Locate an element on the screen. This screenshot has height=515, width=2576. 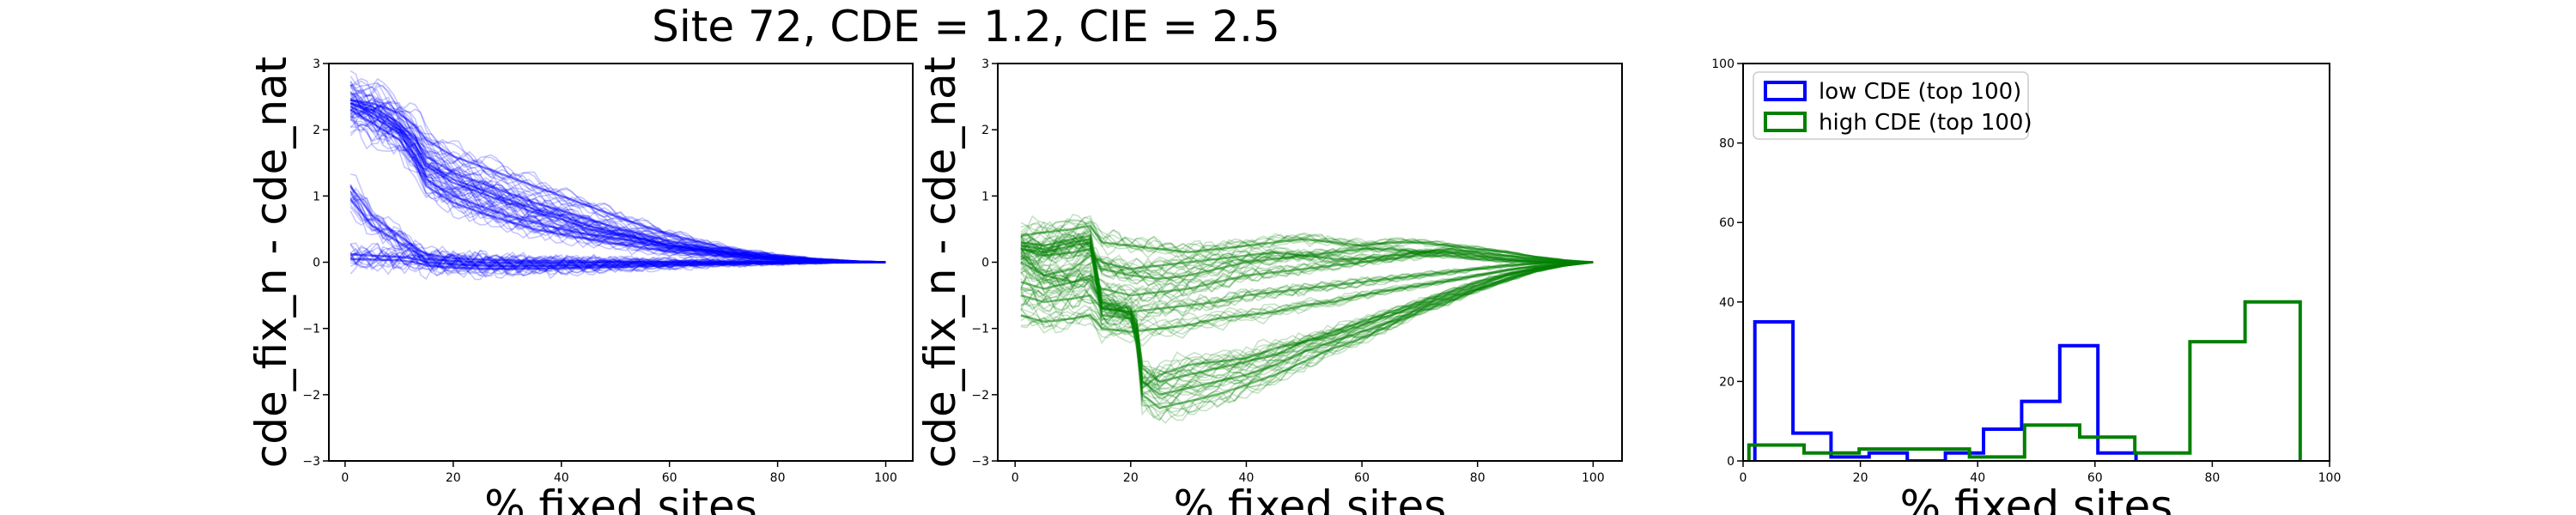
legend: low CDE (top 100) high CDE (top 100) is located at coordinates (1893, 105).